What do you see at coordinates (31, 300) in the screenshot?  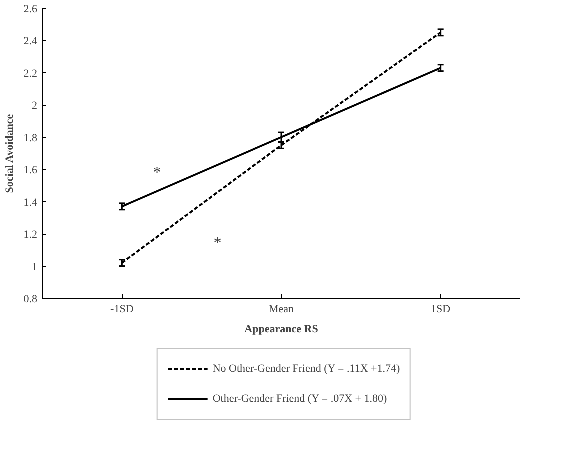 I see `y-tick-label: 0.8` at bounding box center [31, 300].